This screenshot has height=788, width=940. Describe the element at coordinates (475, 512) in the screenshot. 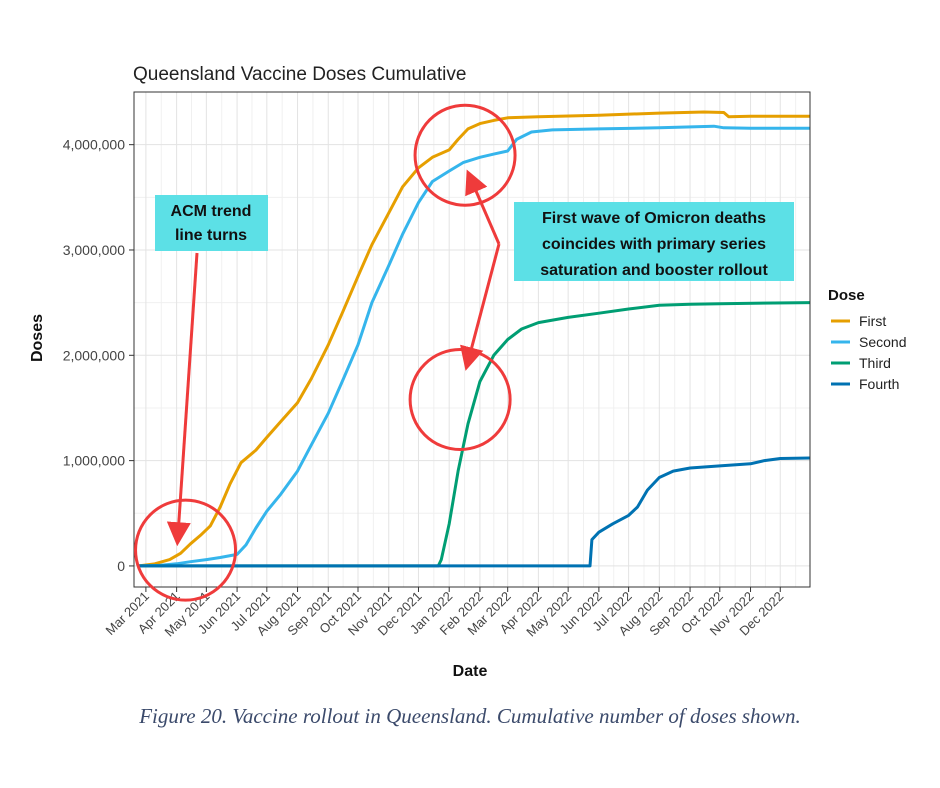

I see `series-line-fourth` at that location.